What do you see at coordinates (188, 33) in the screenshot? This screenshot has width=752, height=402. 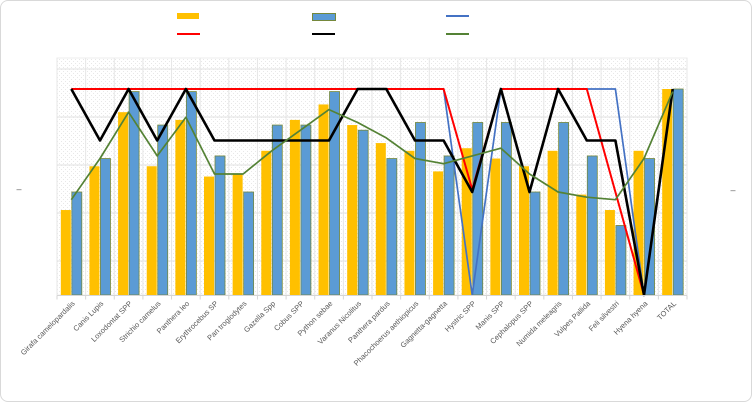 I see `legend-swatch-line-red` at bounding box center [188, 33].